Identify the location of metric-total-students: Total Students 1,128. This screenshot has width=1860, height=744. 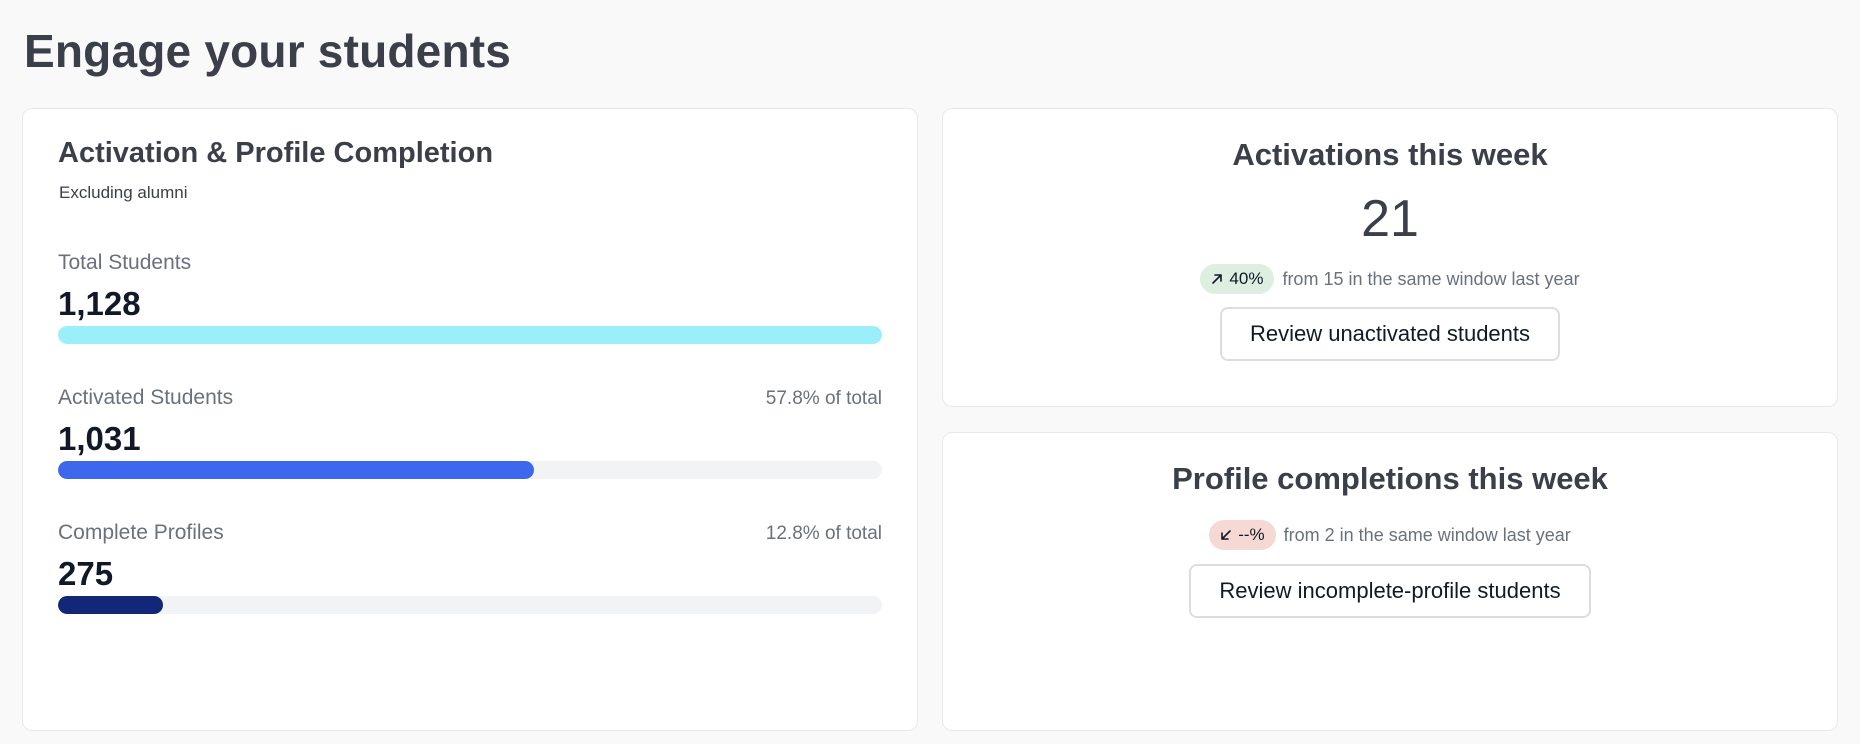
(470, 306).